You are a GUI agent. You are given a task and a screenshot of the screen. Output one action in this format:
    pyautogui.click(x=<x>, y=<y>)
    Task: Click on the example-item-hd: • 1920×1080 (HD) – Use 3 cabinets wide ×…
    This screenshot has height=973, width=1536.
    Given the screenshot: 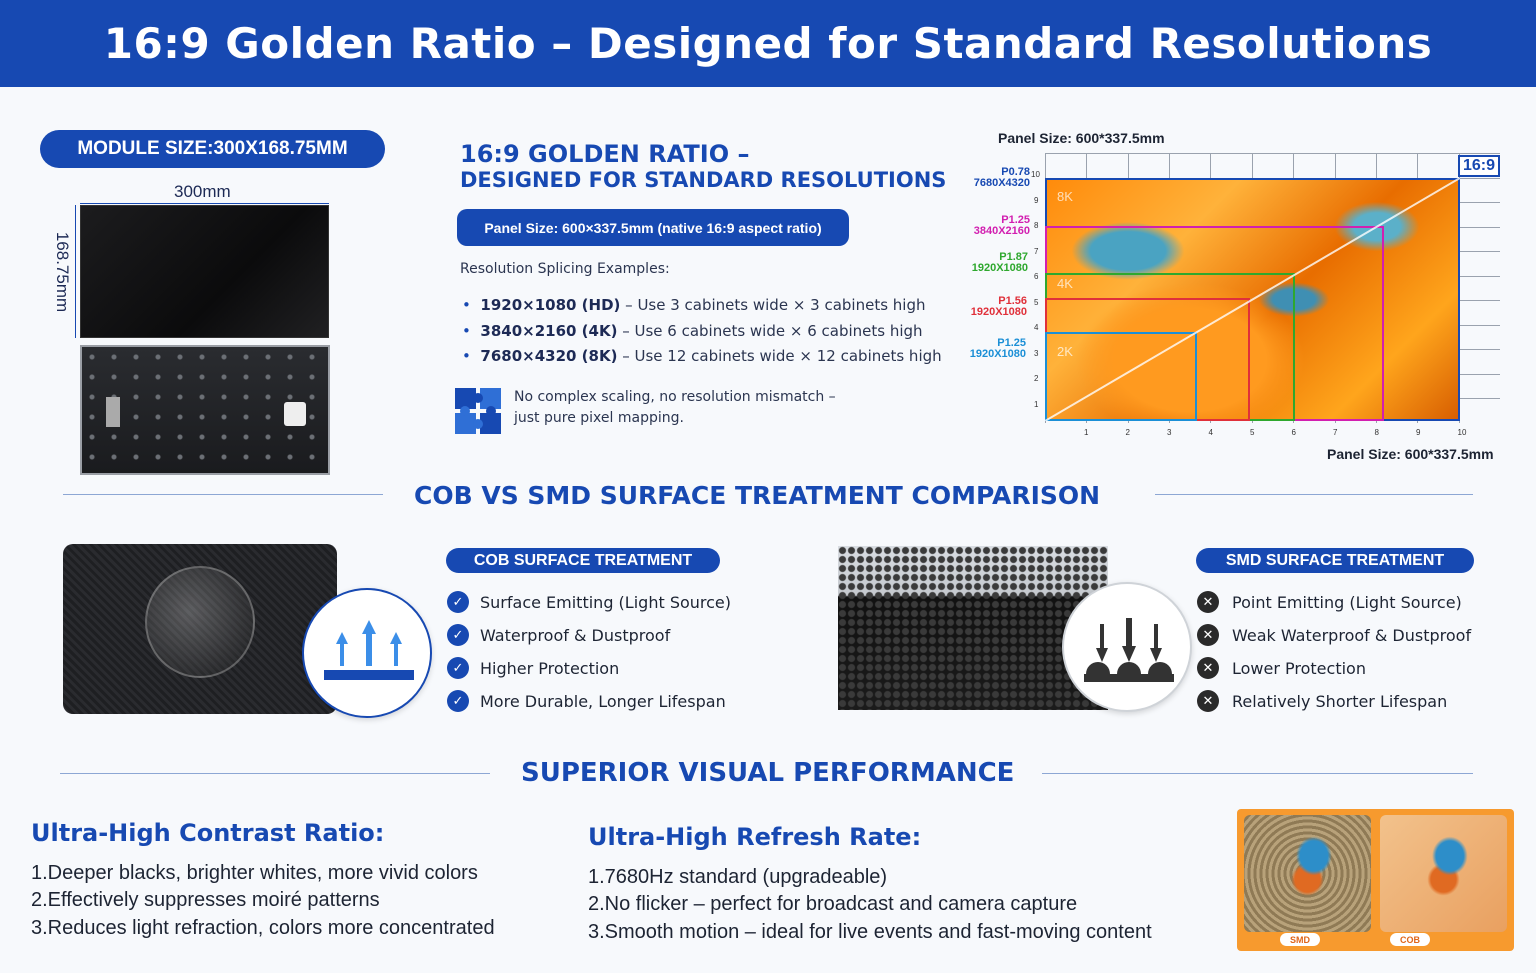 What is the action you would take?
    pyautogui.click(x=694, y=305)
    